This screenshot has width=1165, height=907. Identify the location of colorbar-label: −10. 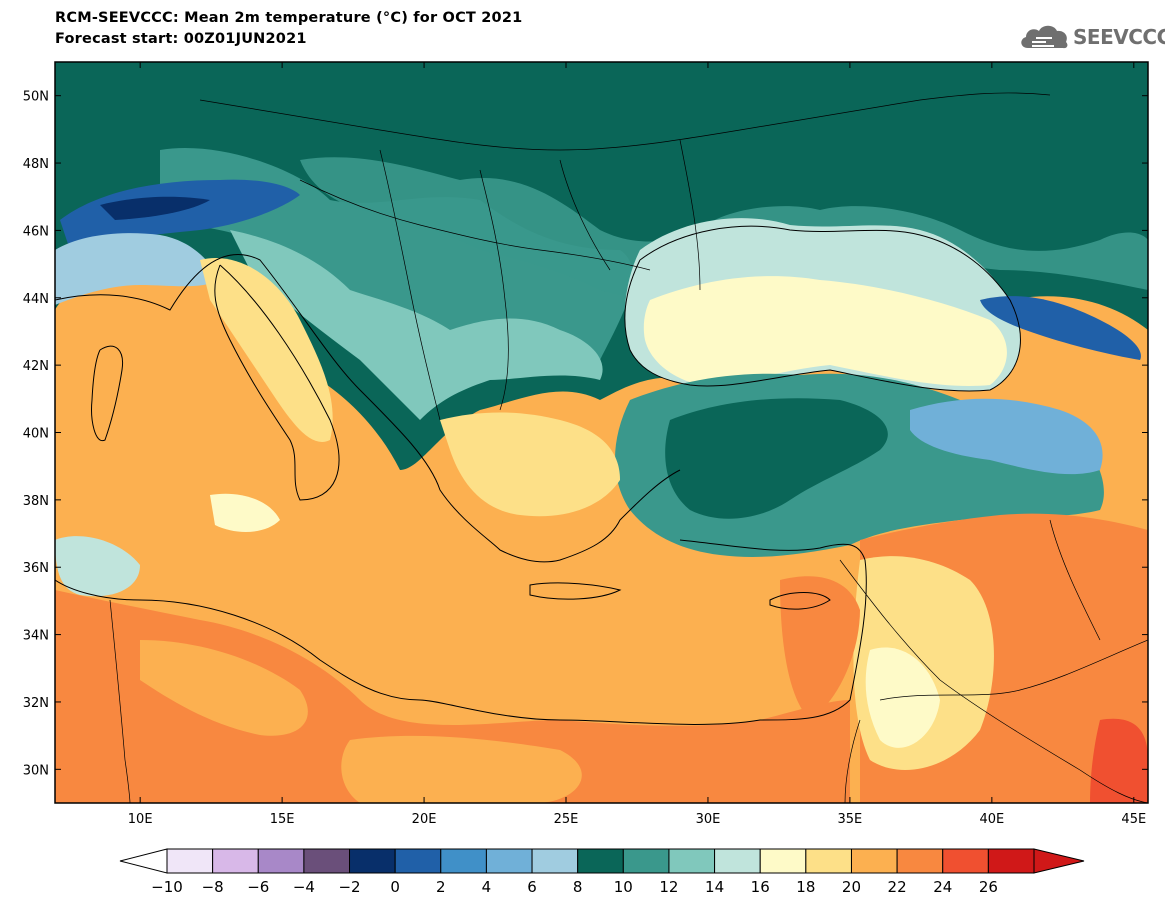
(167, 887).